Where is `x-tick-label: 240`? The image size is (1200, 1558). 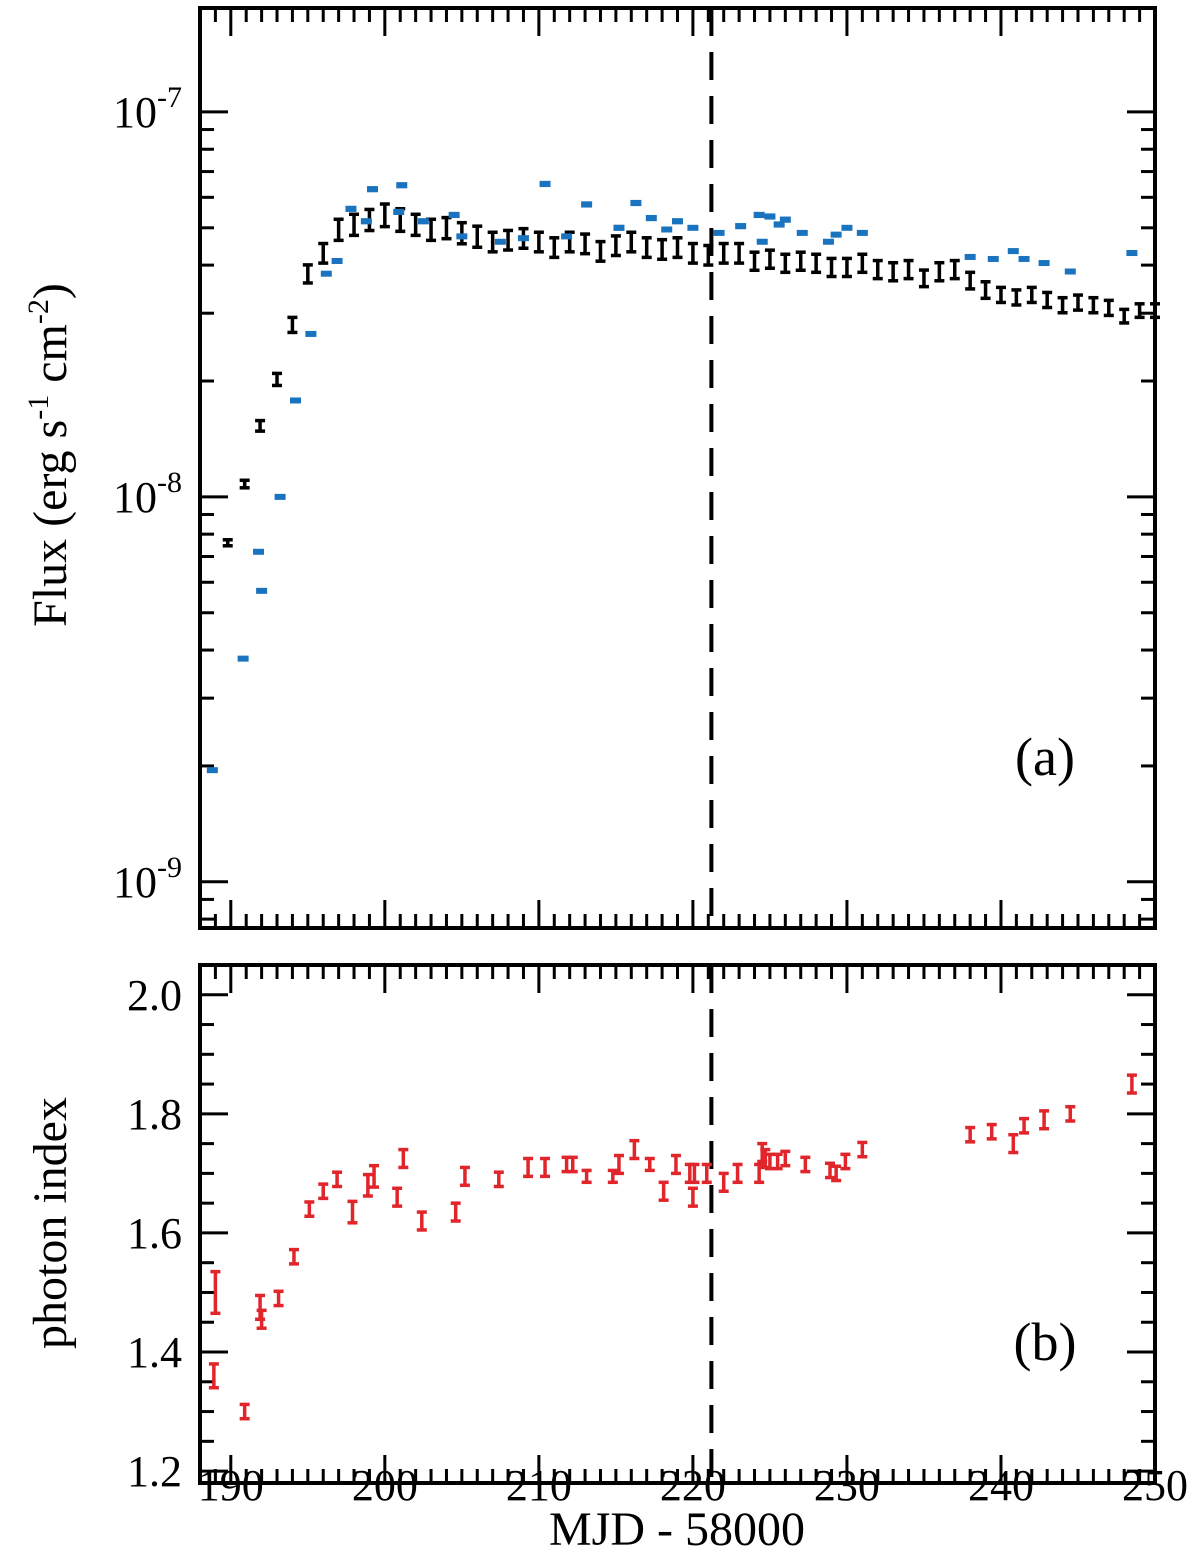
x-tick-label: 240 is located at coordinates (1001, 1485).